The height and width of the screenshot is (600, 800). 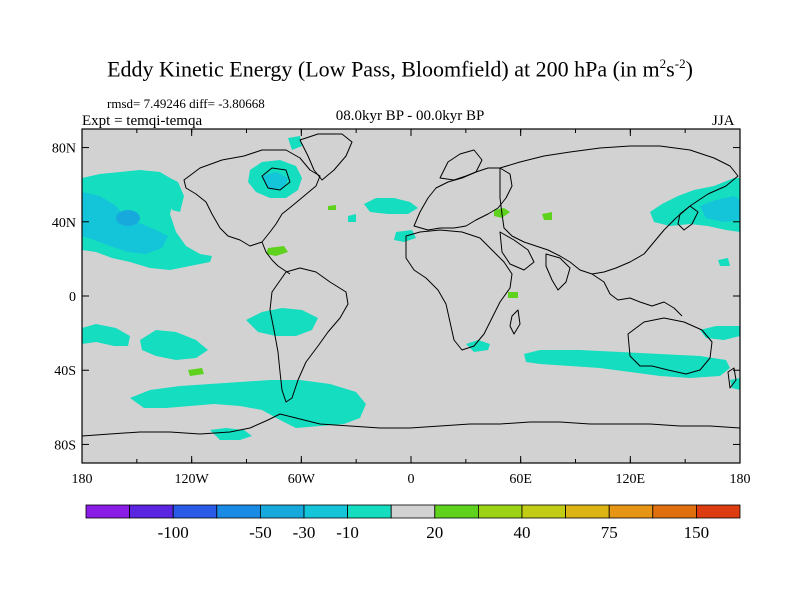 I want to click on coastline-scandinavia, so click(x=461, y=165).